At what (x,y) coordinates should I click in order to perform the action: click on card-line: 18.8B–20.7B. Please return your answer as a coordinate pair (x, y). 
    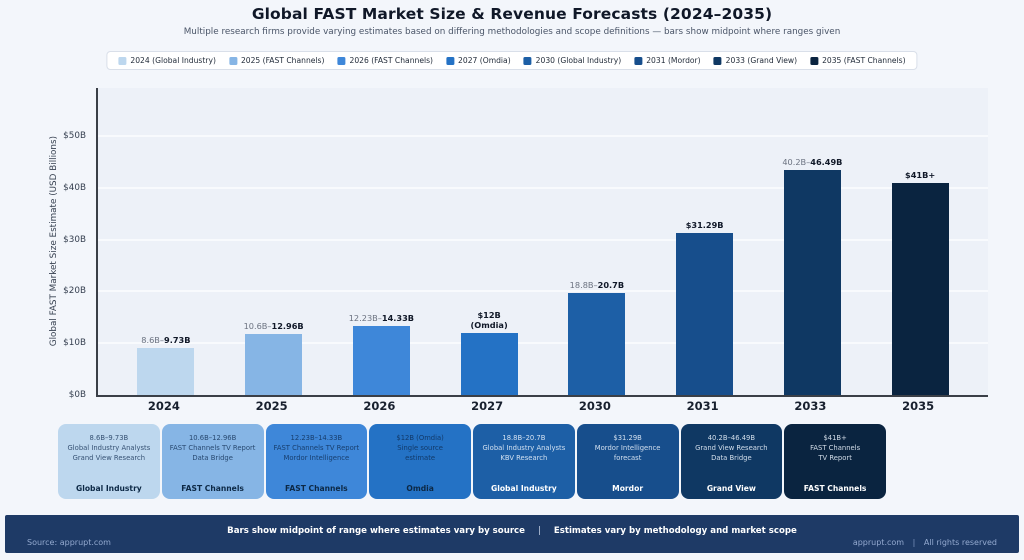
    Looking at the image, I should click on (524, 438).